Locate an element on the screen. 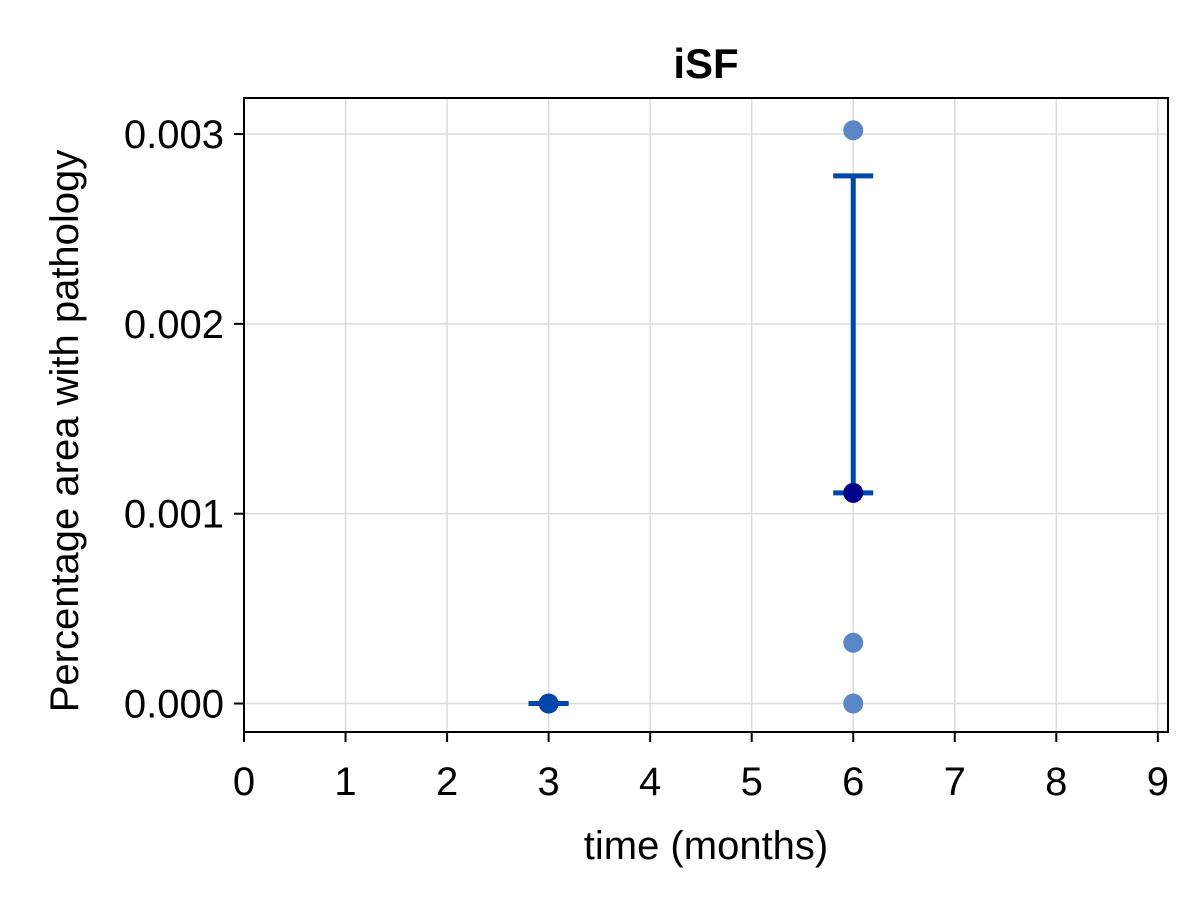  x-tick-label: 4 is located at coordinates (650, 782).